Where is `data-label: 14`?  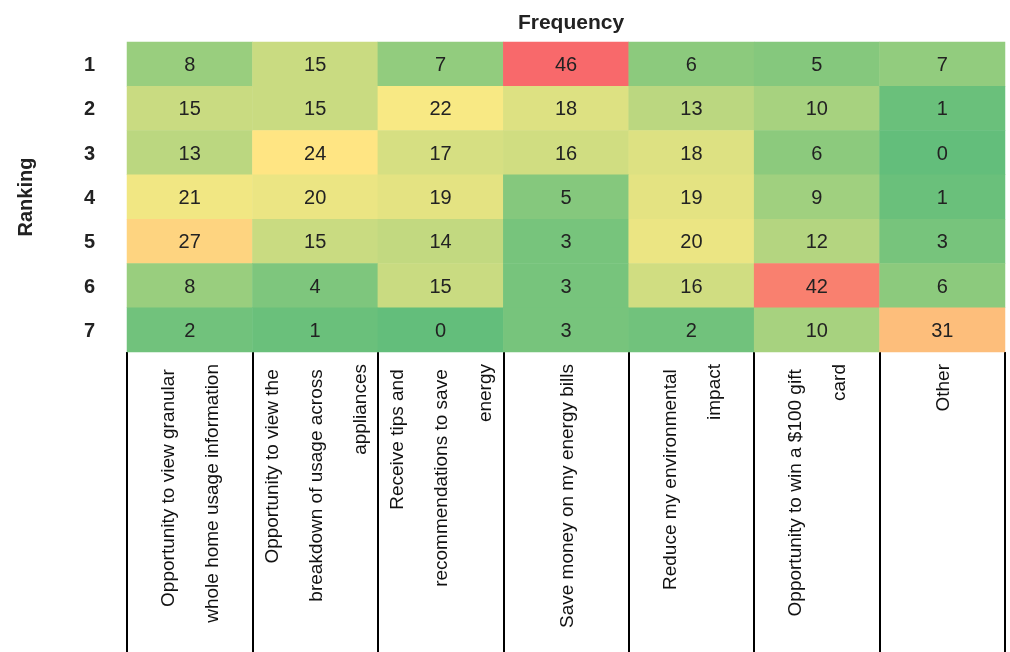 data-label: 14 is located at coordinates (440, 241).